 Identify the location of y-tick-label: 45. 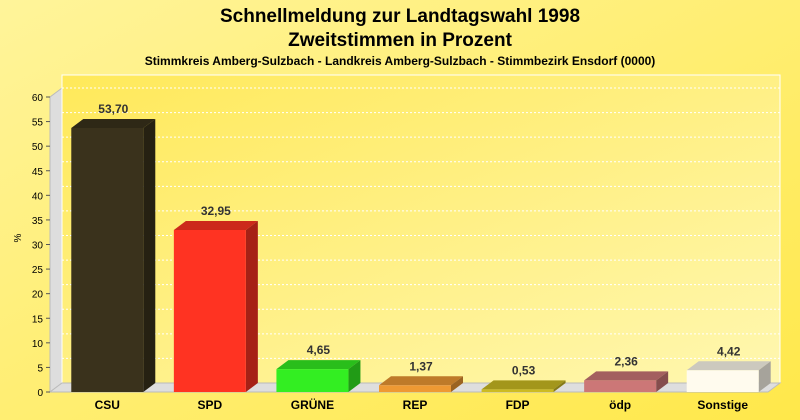
(38, 172).